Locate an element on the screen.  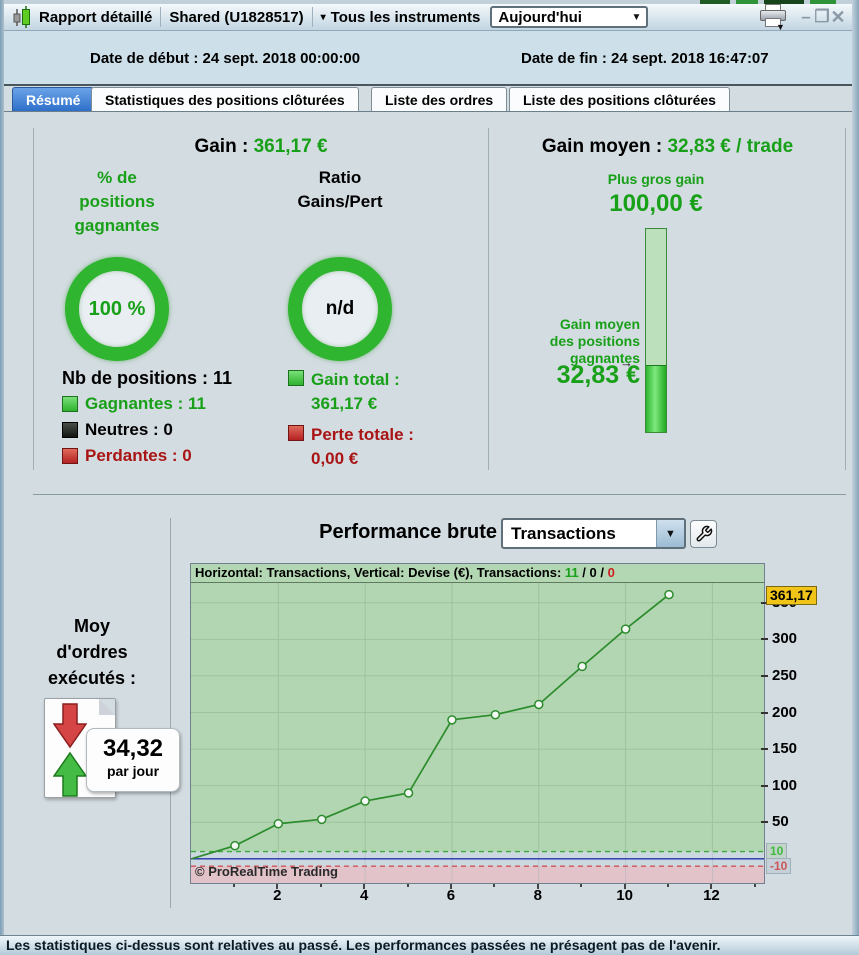
y-axis-tick-label: 50 is located at coordinates (780, 822).